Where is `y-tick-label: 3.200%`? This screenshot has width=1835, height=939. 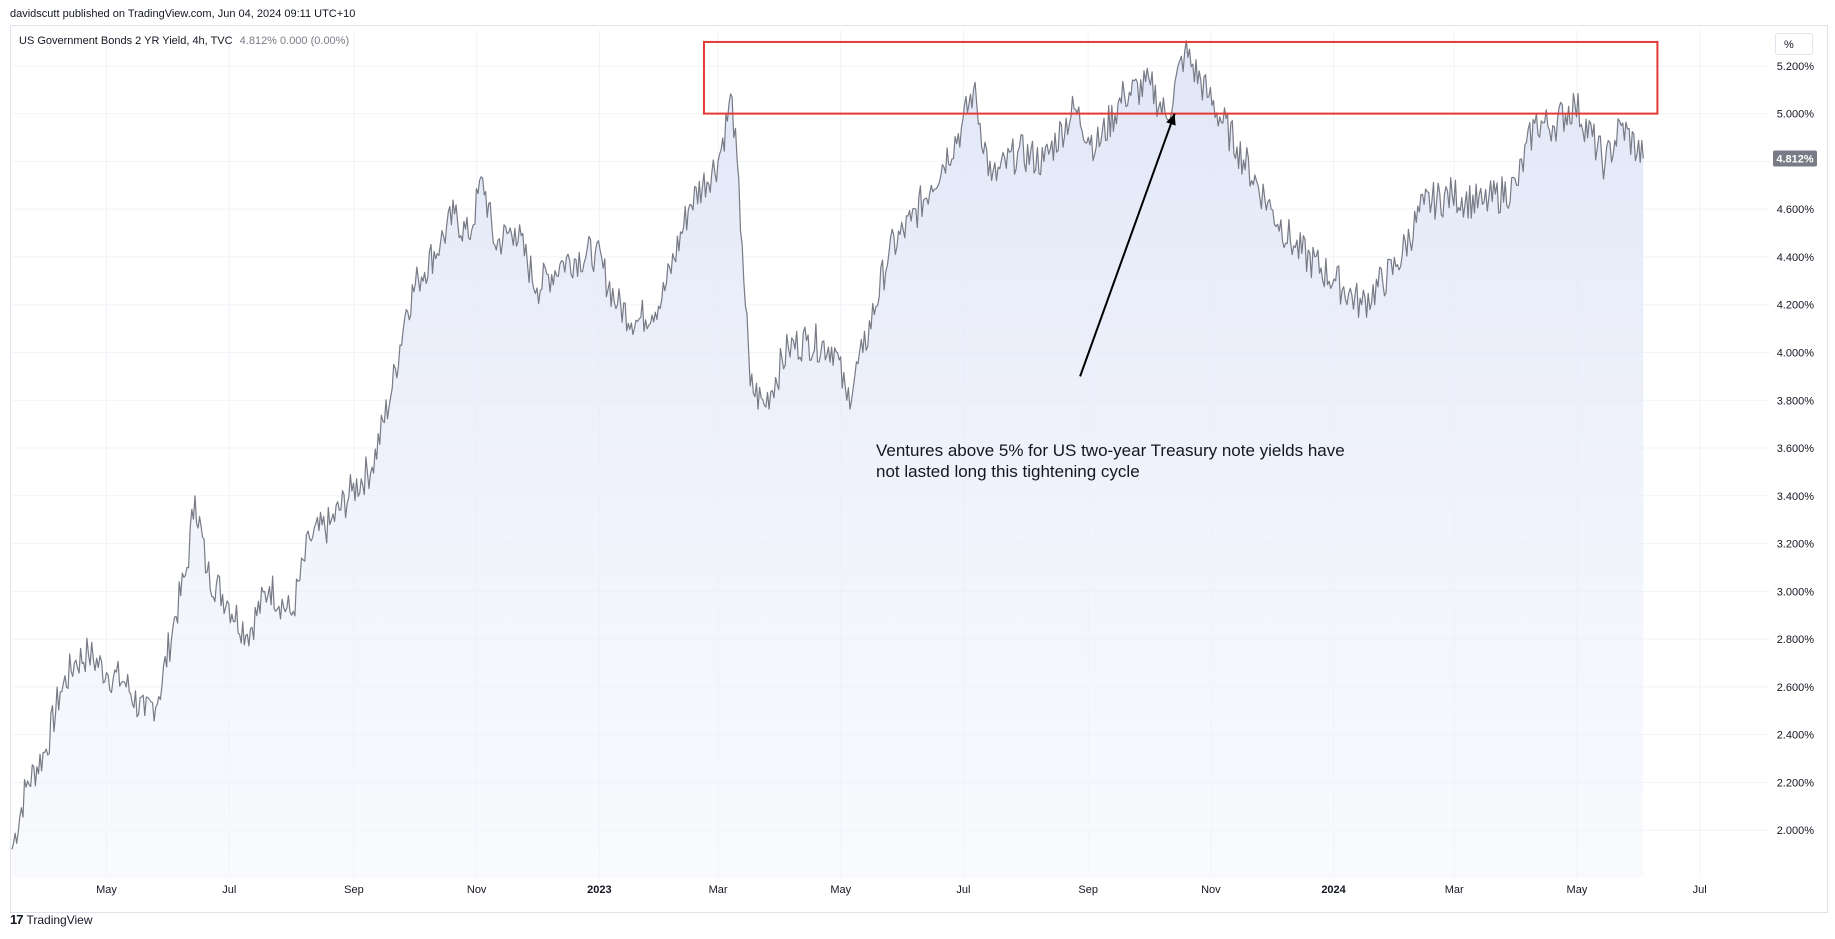 y-tick-label: 3.200% is located at coordinates (1796, 545).